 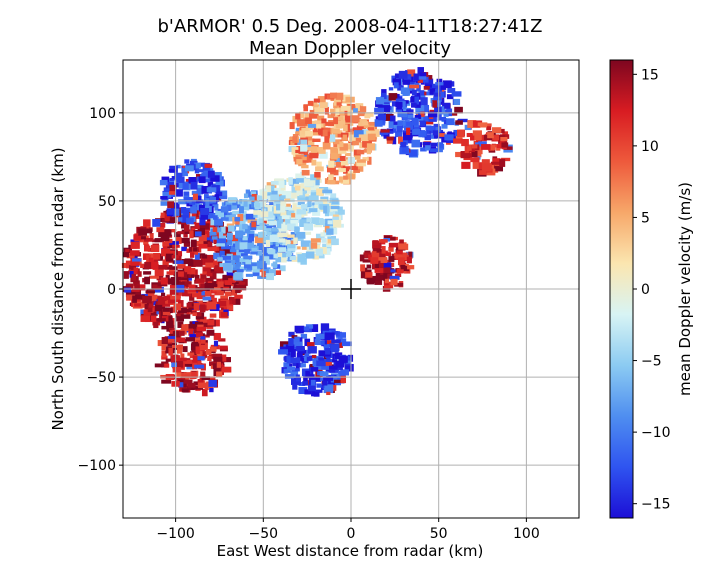 I want to click on radar-location-marker, so click(x=351, y=289).